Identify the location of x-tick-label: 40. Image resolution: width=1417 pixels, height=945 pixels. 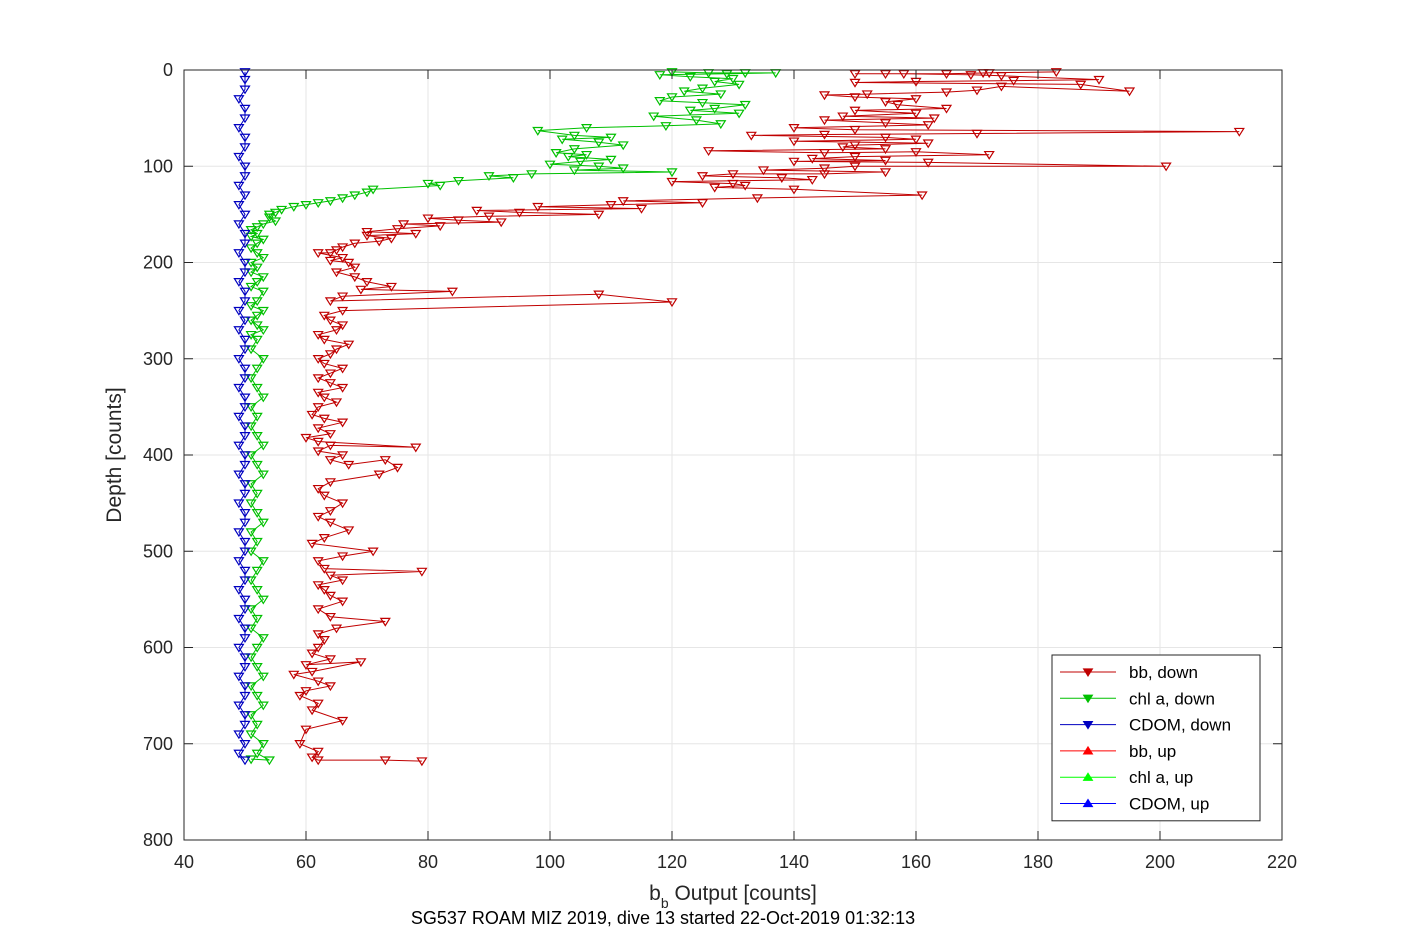
(184, 862).